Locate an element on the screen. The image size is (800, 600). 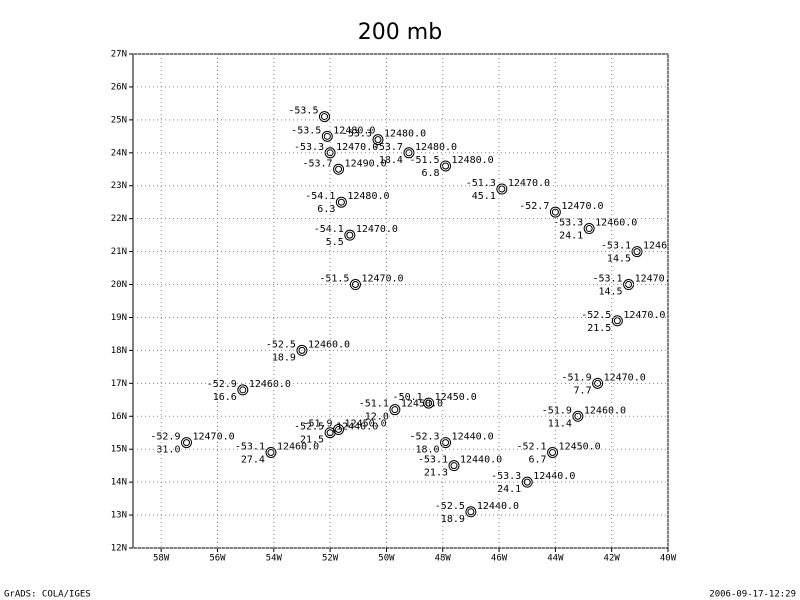
dewpoint-label: 18.0 is located at coordinates (427, 450).